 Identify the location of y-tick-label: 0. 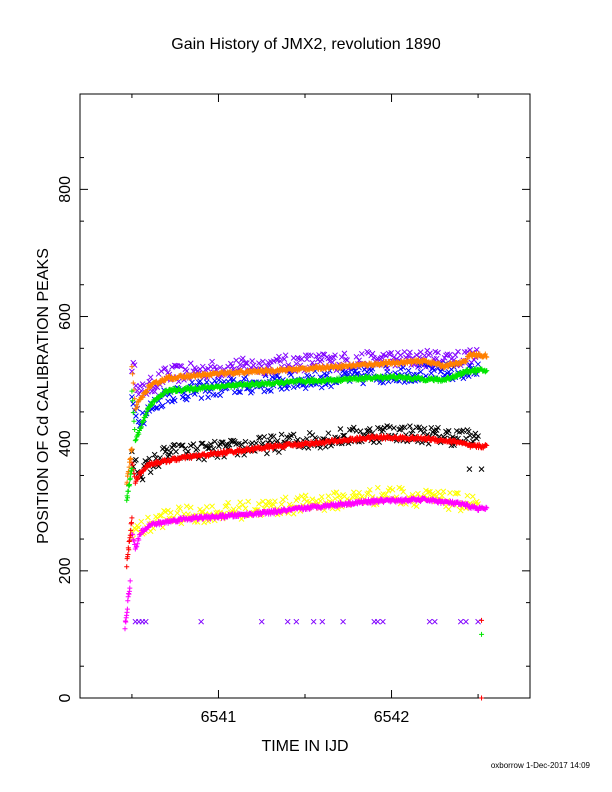
(65, 697).